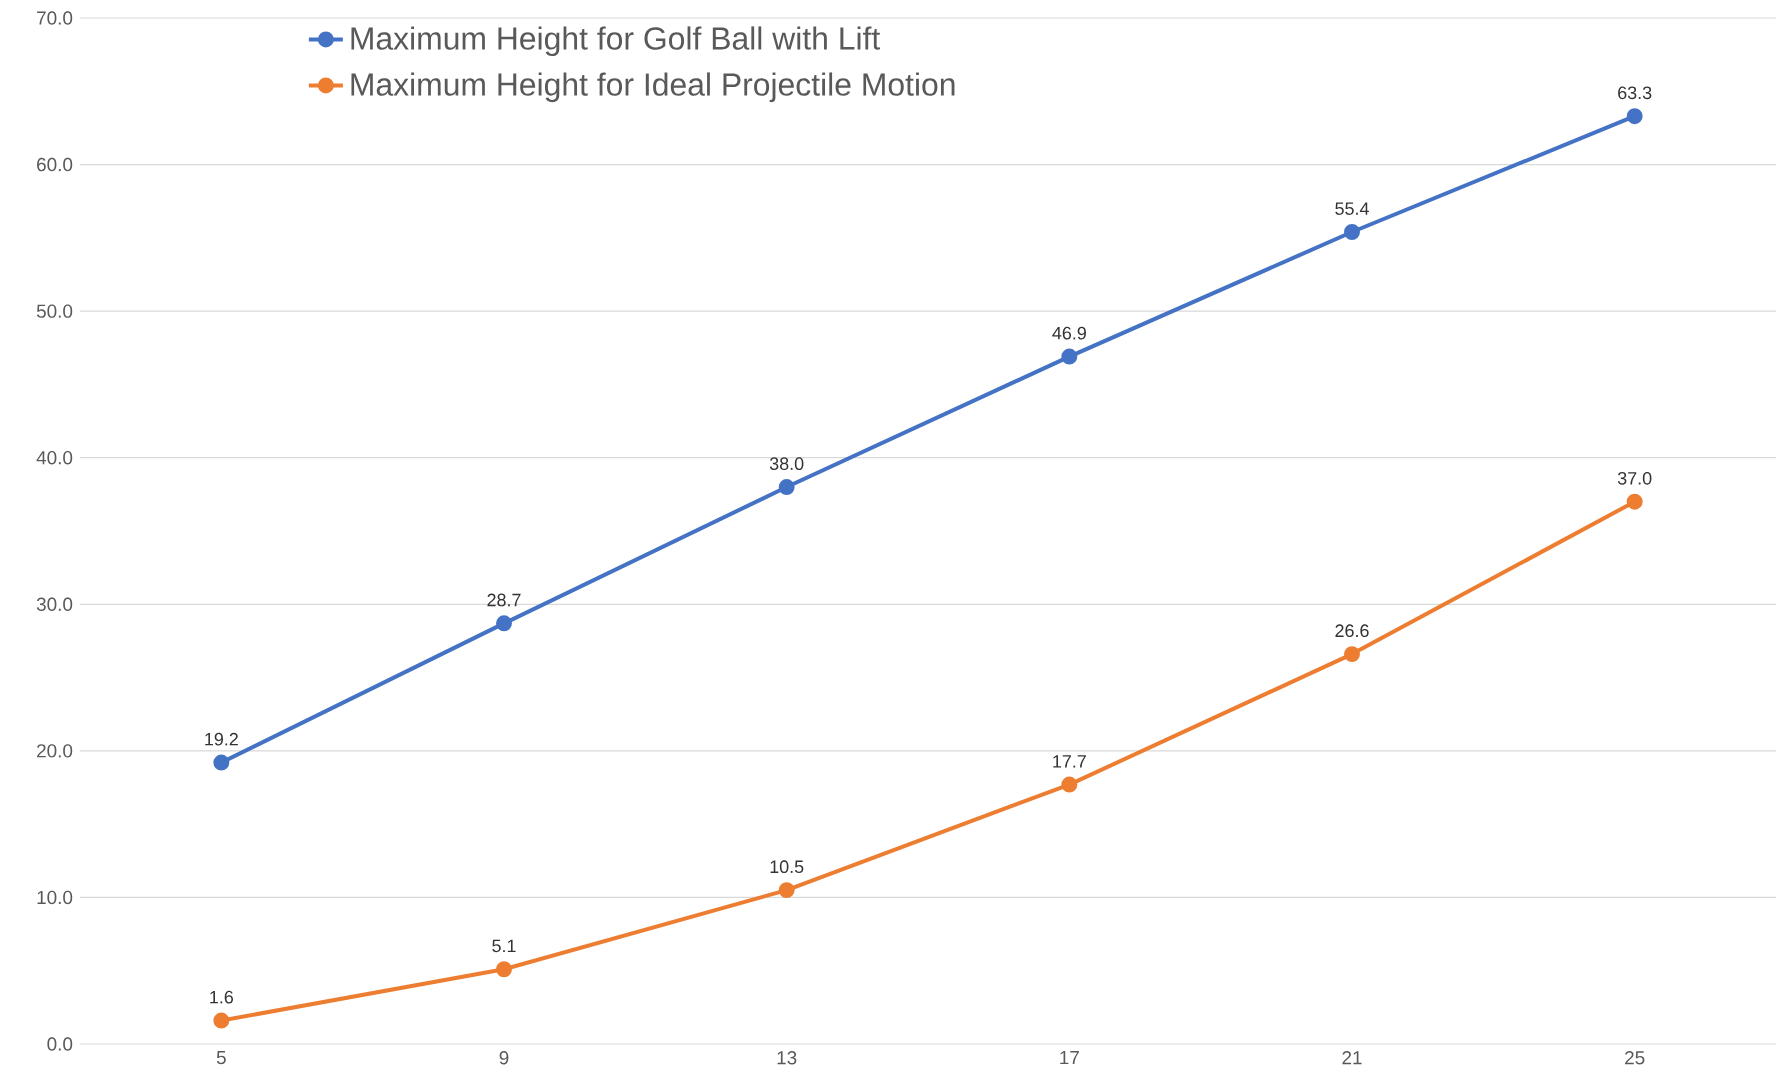 The width and height of the screenshot is (1776, 1091). I want to click on y-tick-label: 40.0, so click(54, 458).